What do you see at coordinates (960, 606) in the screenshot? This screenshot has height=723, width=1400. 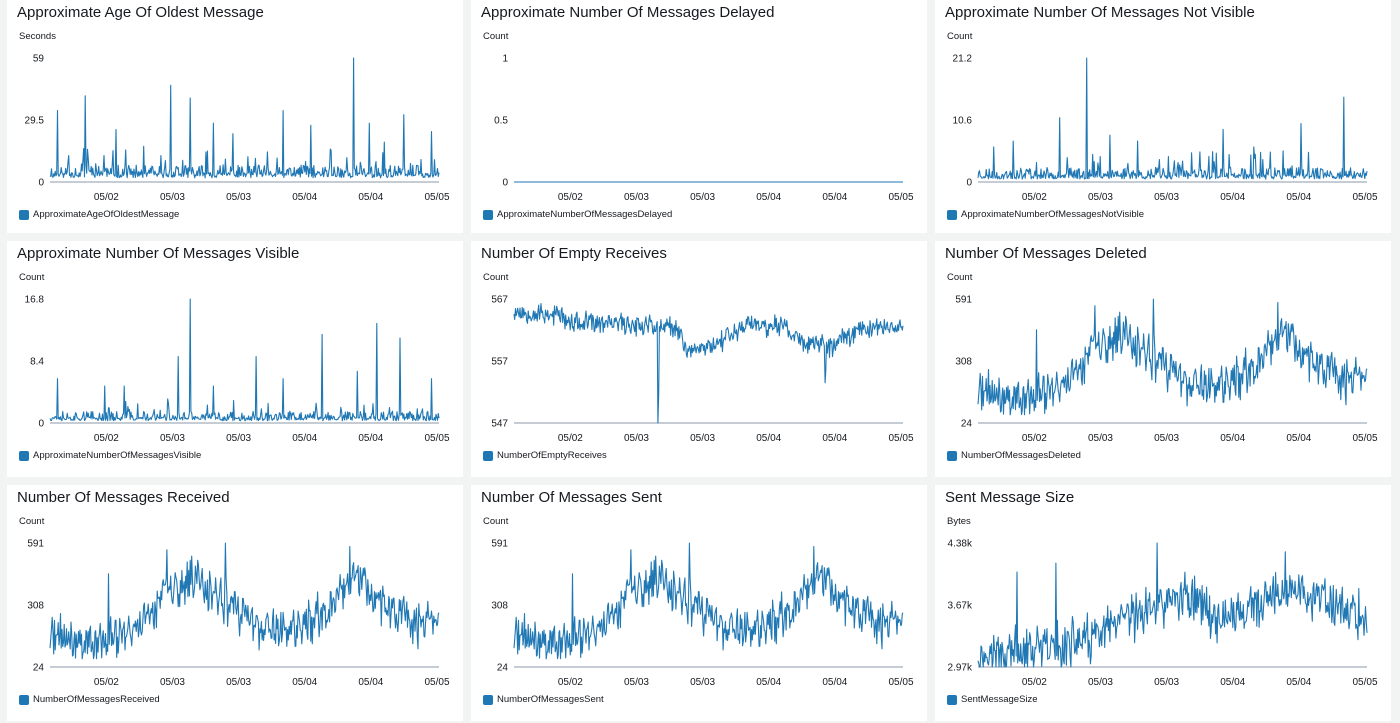 I see `y-tick-label: 3.67k` at bounding box center [960, 606].